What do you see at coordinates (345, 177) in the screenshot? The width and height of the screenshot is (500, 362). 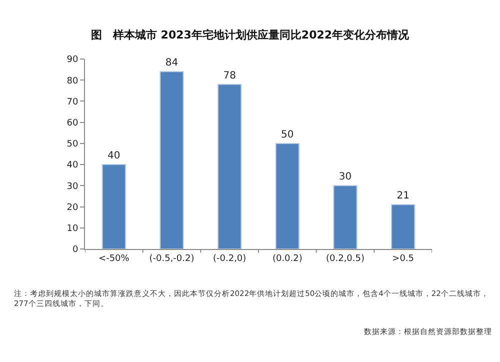 I see `data-label: 30` at bounding box center [345, 177].